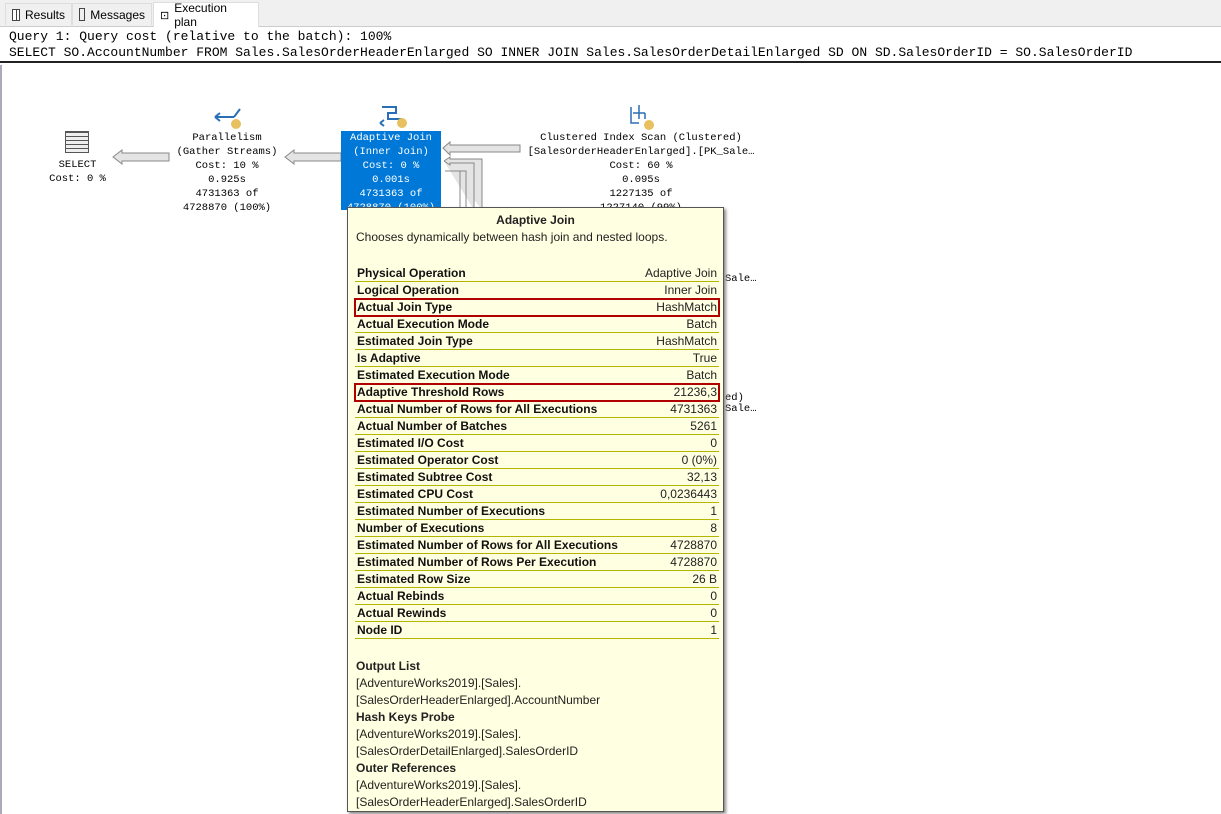 The height and width of the screenshot is (814, 1221). I want to click on property-name: Node ID, so click(380, 630).